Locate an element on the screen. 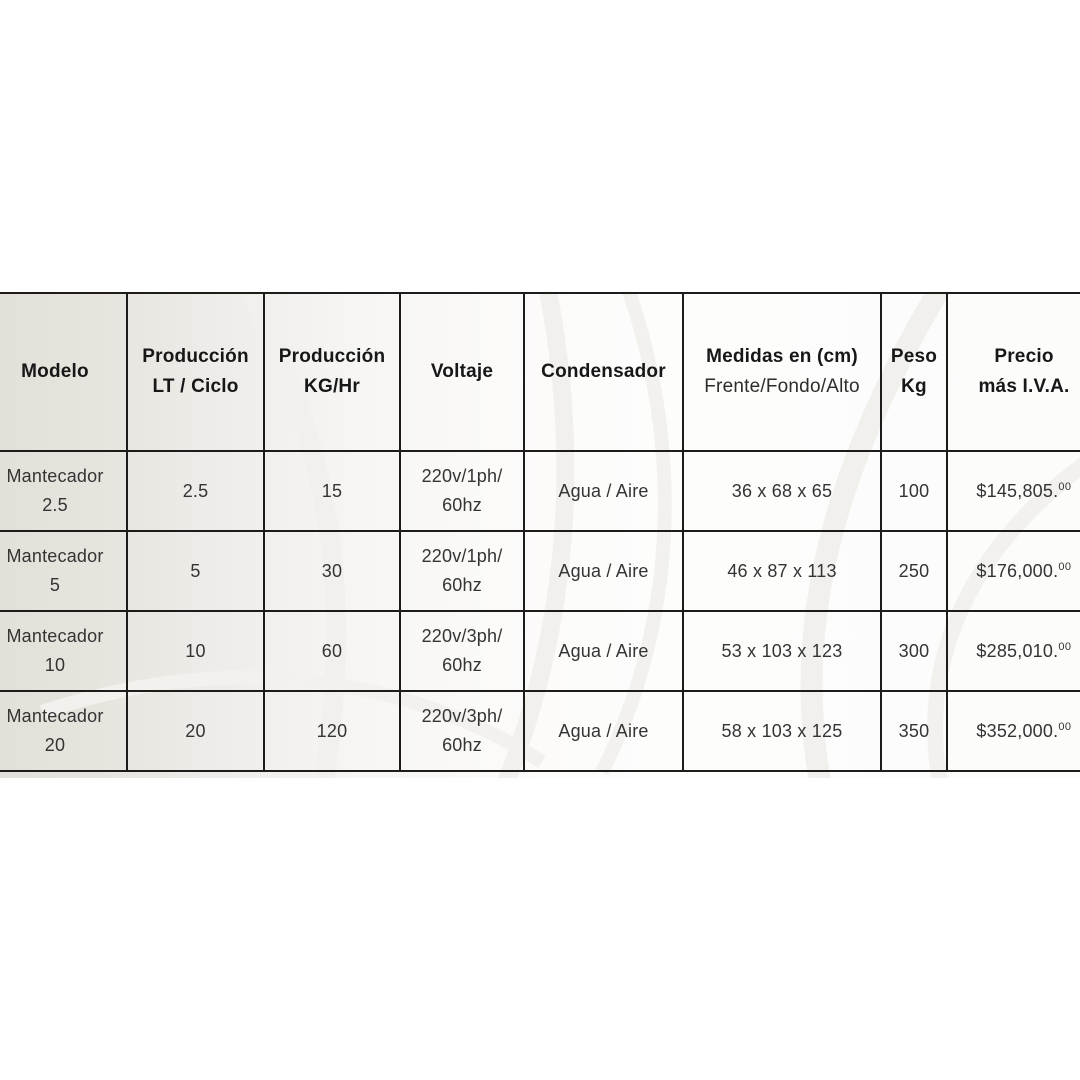  peso-value: 300 is located at coordinates (914, 650).